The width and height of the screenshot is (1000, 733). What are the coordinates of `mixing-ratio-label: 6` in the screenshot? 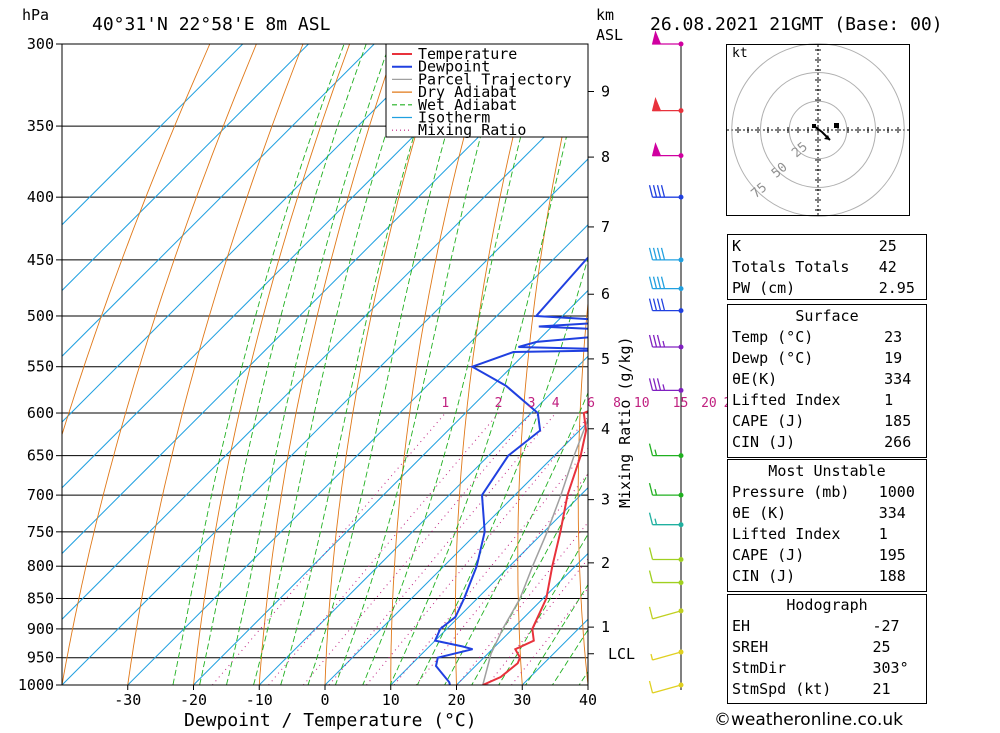 It's located at (591, 403).